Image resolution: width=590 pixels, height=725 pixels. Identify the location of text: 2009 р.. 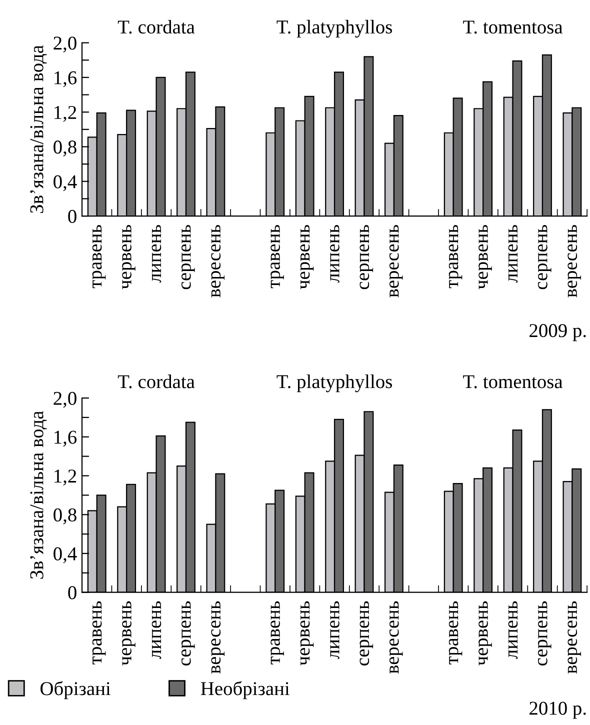
(558, 333).